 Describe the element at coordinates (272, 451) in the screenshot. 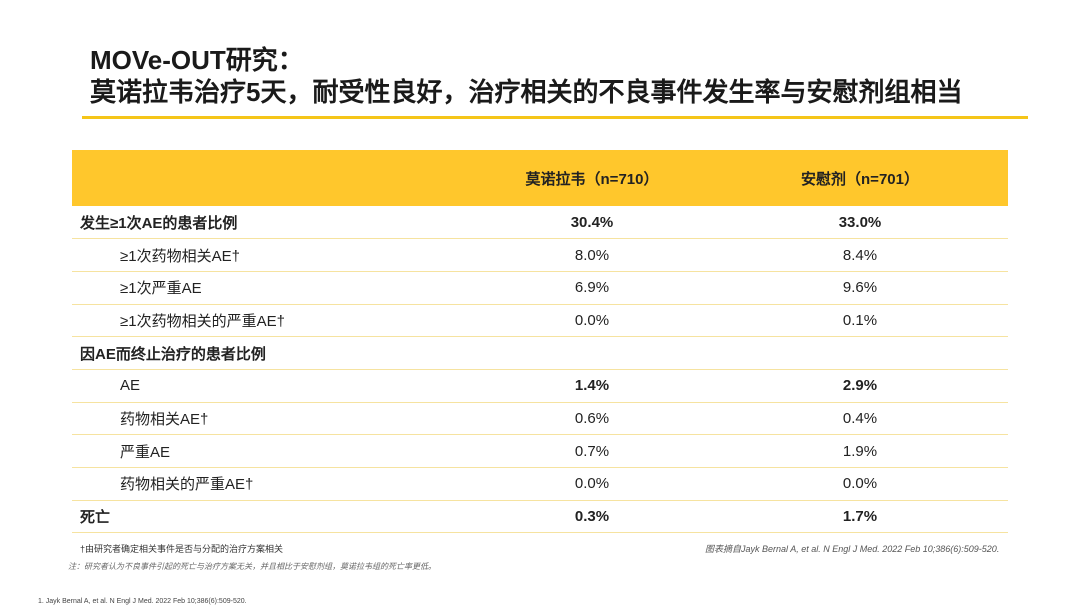

I see `row-label: 严重AE` at that location.